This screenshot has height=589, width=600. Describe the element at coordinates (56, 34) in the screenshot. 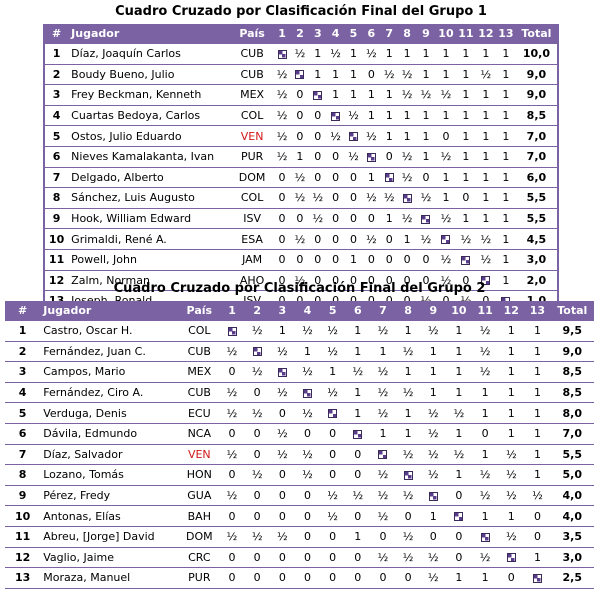

I see `header-num: #` at that location.